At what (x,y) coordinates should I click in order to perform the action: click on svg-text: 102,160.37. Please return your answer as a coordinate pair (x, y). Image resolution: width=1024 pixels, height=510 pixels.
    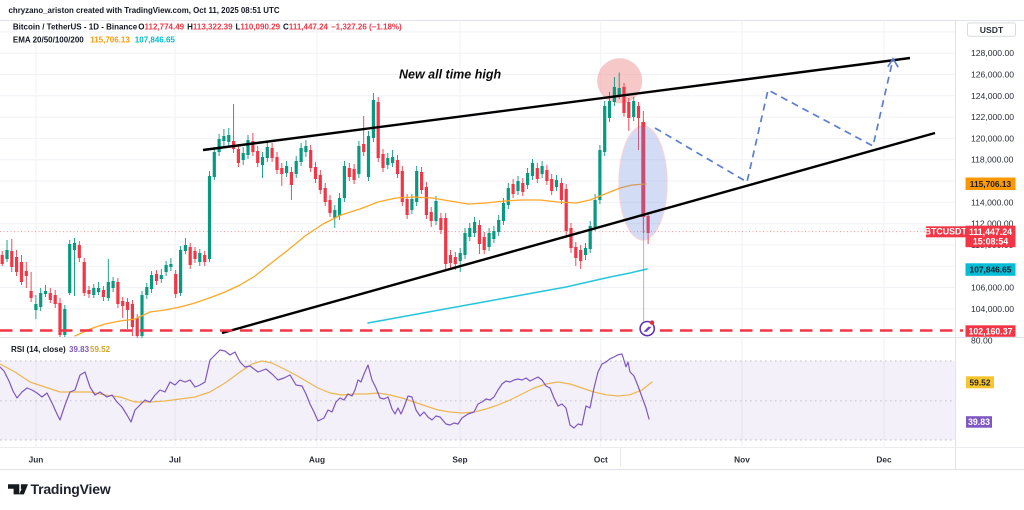
    Looking at the image, I should click on (990, 331).